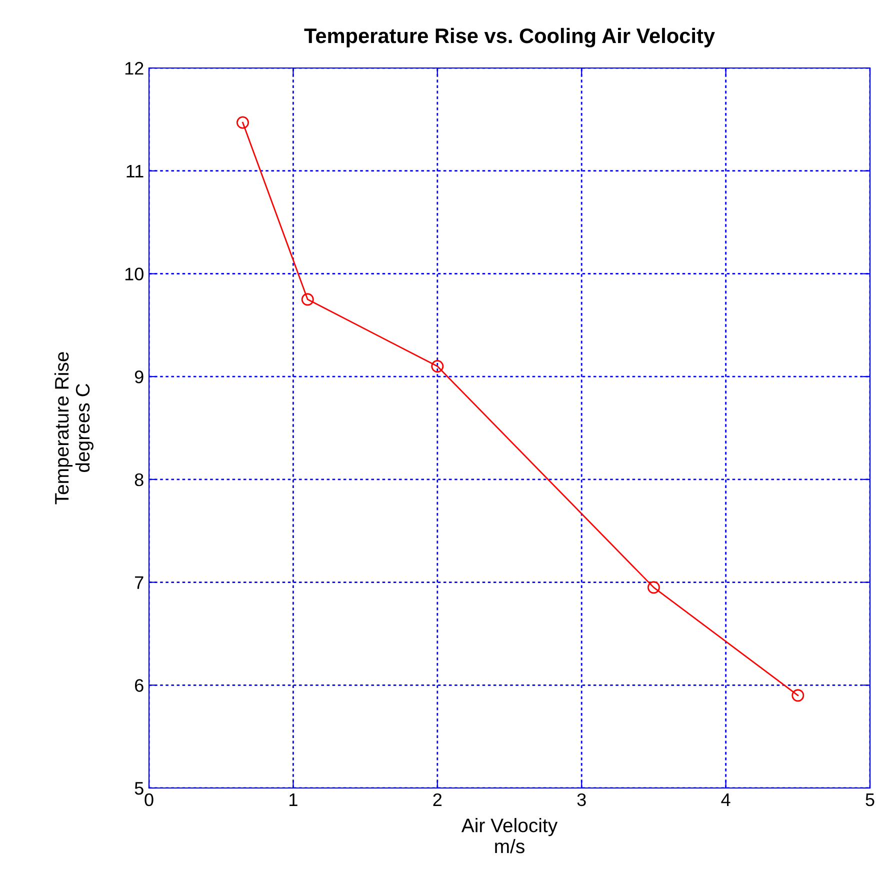 This screenshot has width=879, height=893. I want to click on y-tick-label: 9, so click(139, 377).